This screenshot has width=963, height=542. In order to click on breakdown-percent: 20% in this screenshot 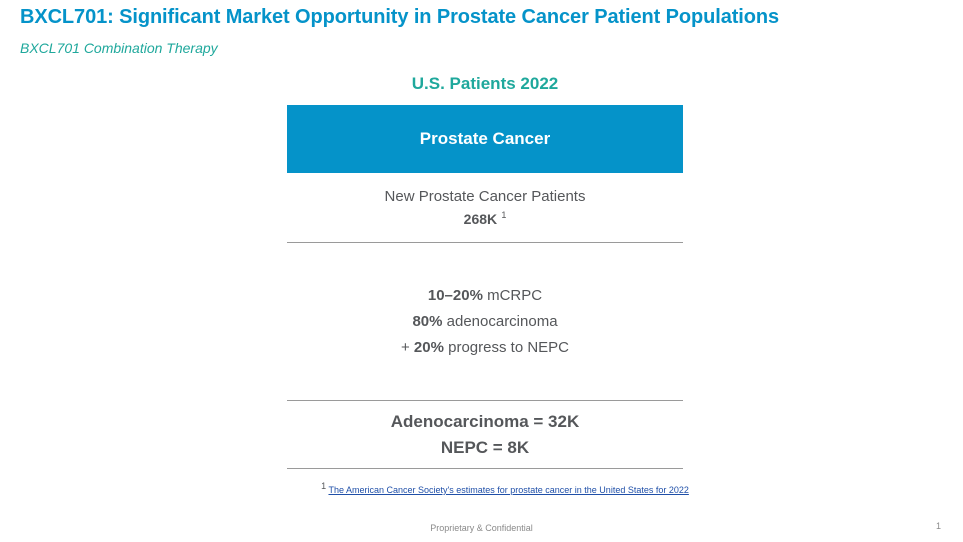, I will do `click(428, 347)`.